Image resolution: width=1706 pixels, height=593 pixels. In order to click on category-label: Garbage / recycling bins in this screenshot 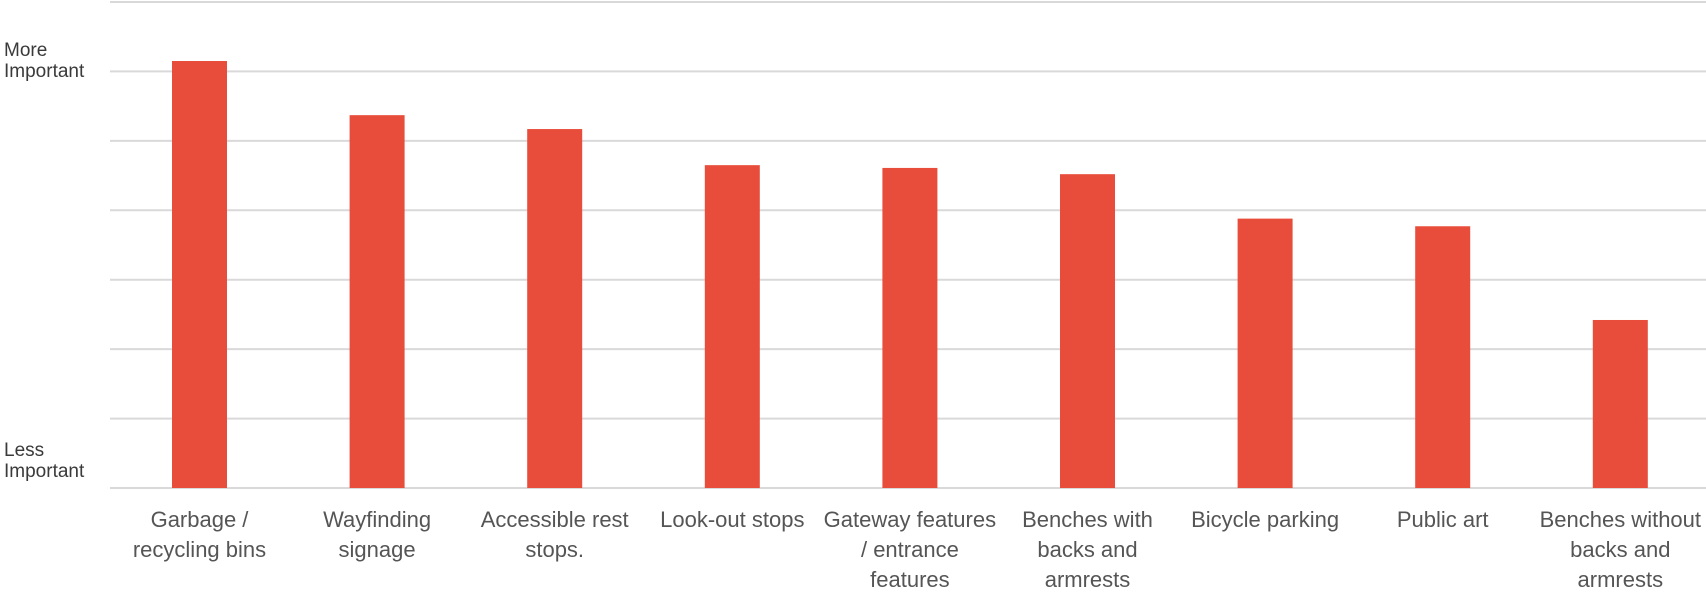, I will do `click(199, 534)`.